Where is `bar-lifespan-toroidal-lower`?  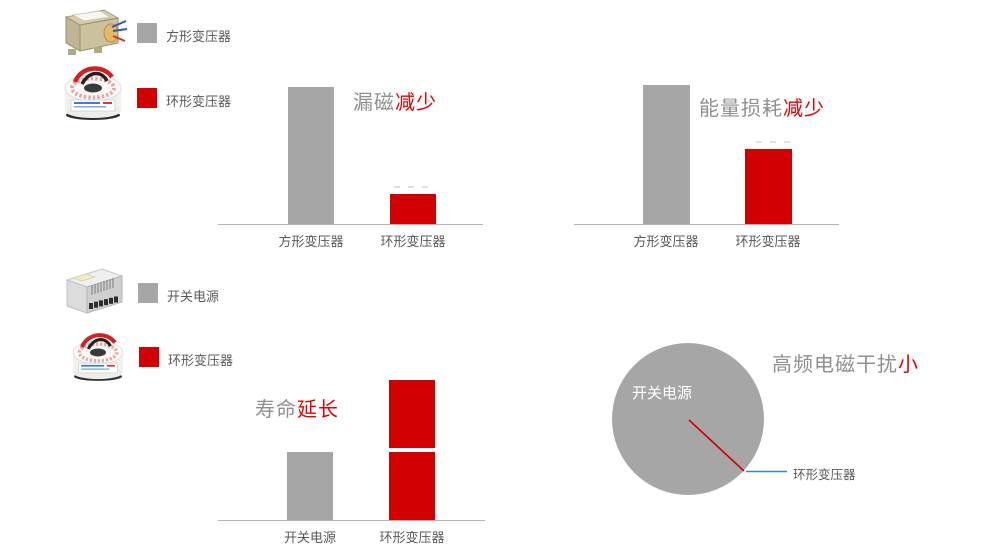
bar-lifespan-toroidal-lower is located at coordinates (412, 486).